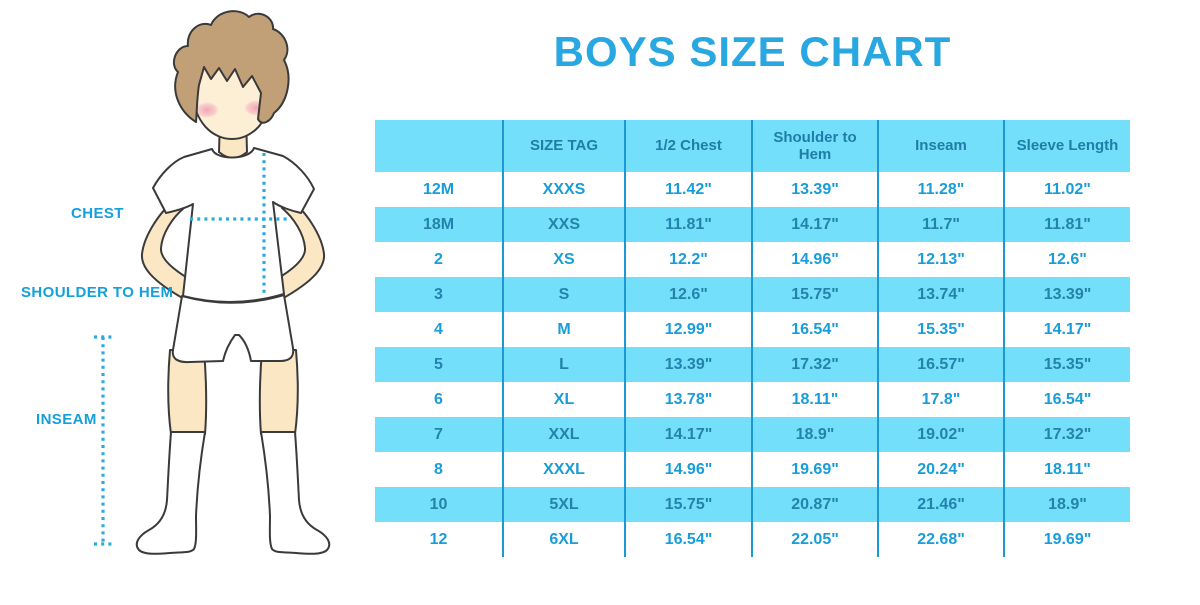 The width and height of the screenshot is (1200, 605). I want to click on table-cell: 22.68", so click(940, 539).